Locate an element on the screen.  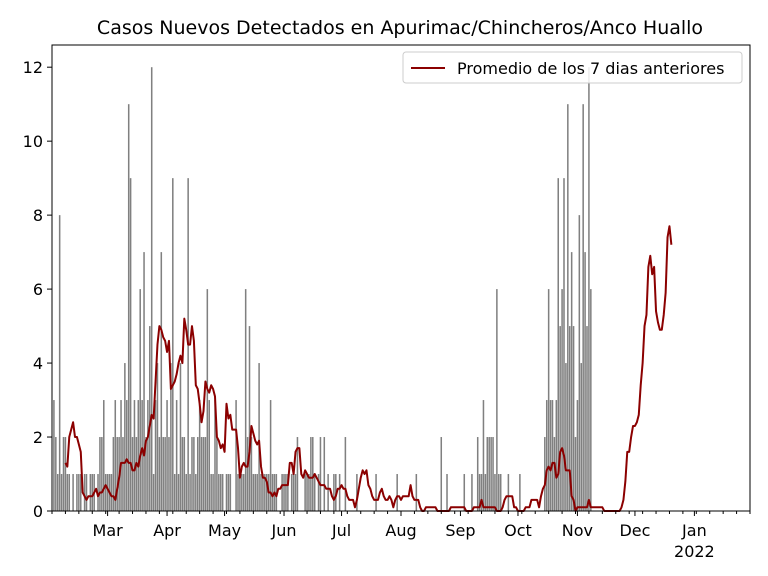
y-tick-label: 0 is located at coordinates (38, 511).